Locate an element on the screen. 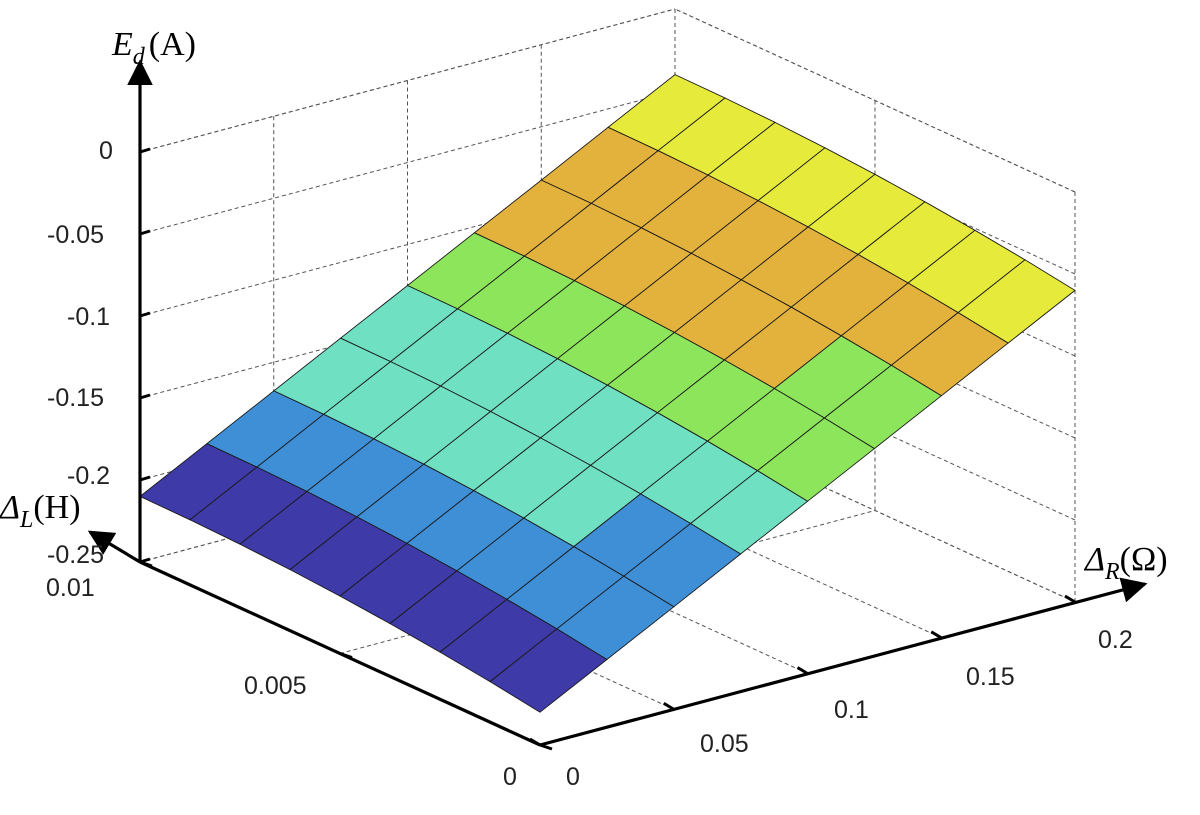 This screenshot has height=815, width=1200. z-axis-label-unit: (A) is located at coordinates (172, 44).